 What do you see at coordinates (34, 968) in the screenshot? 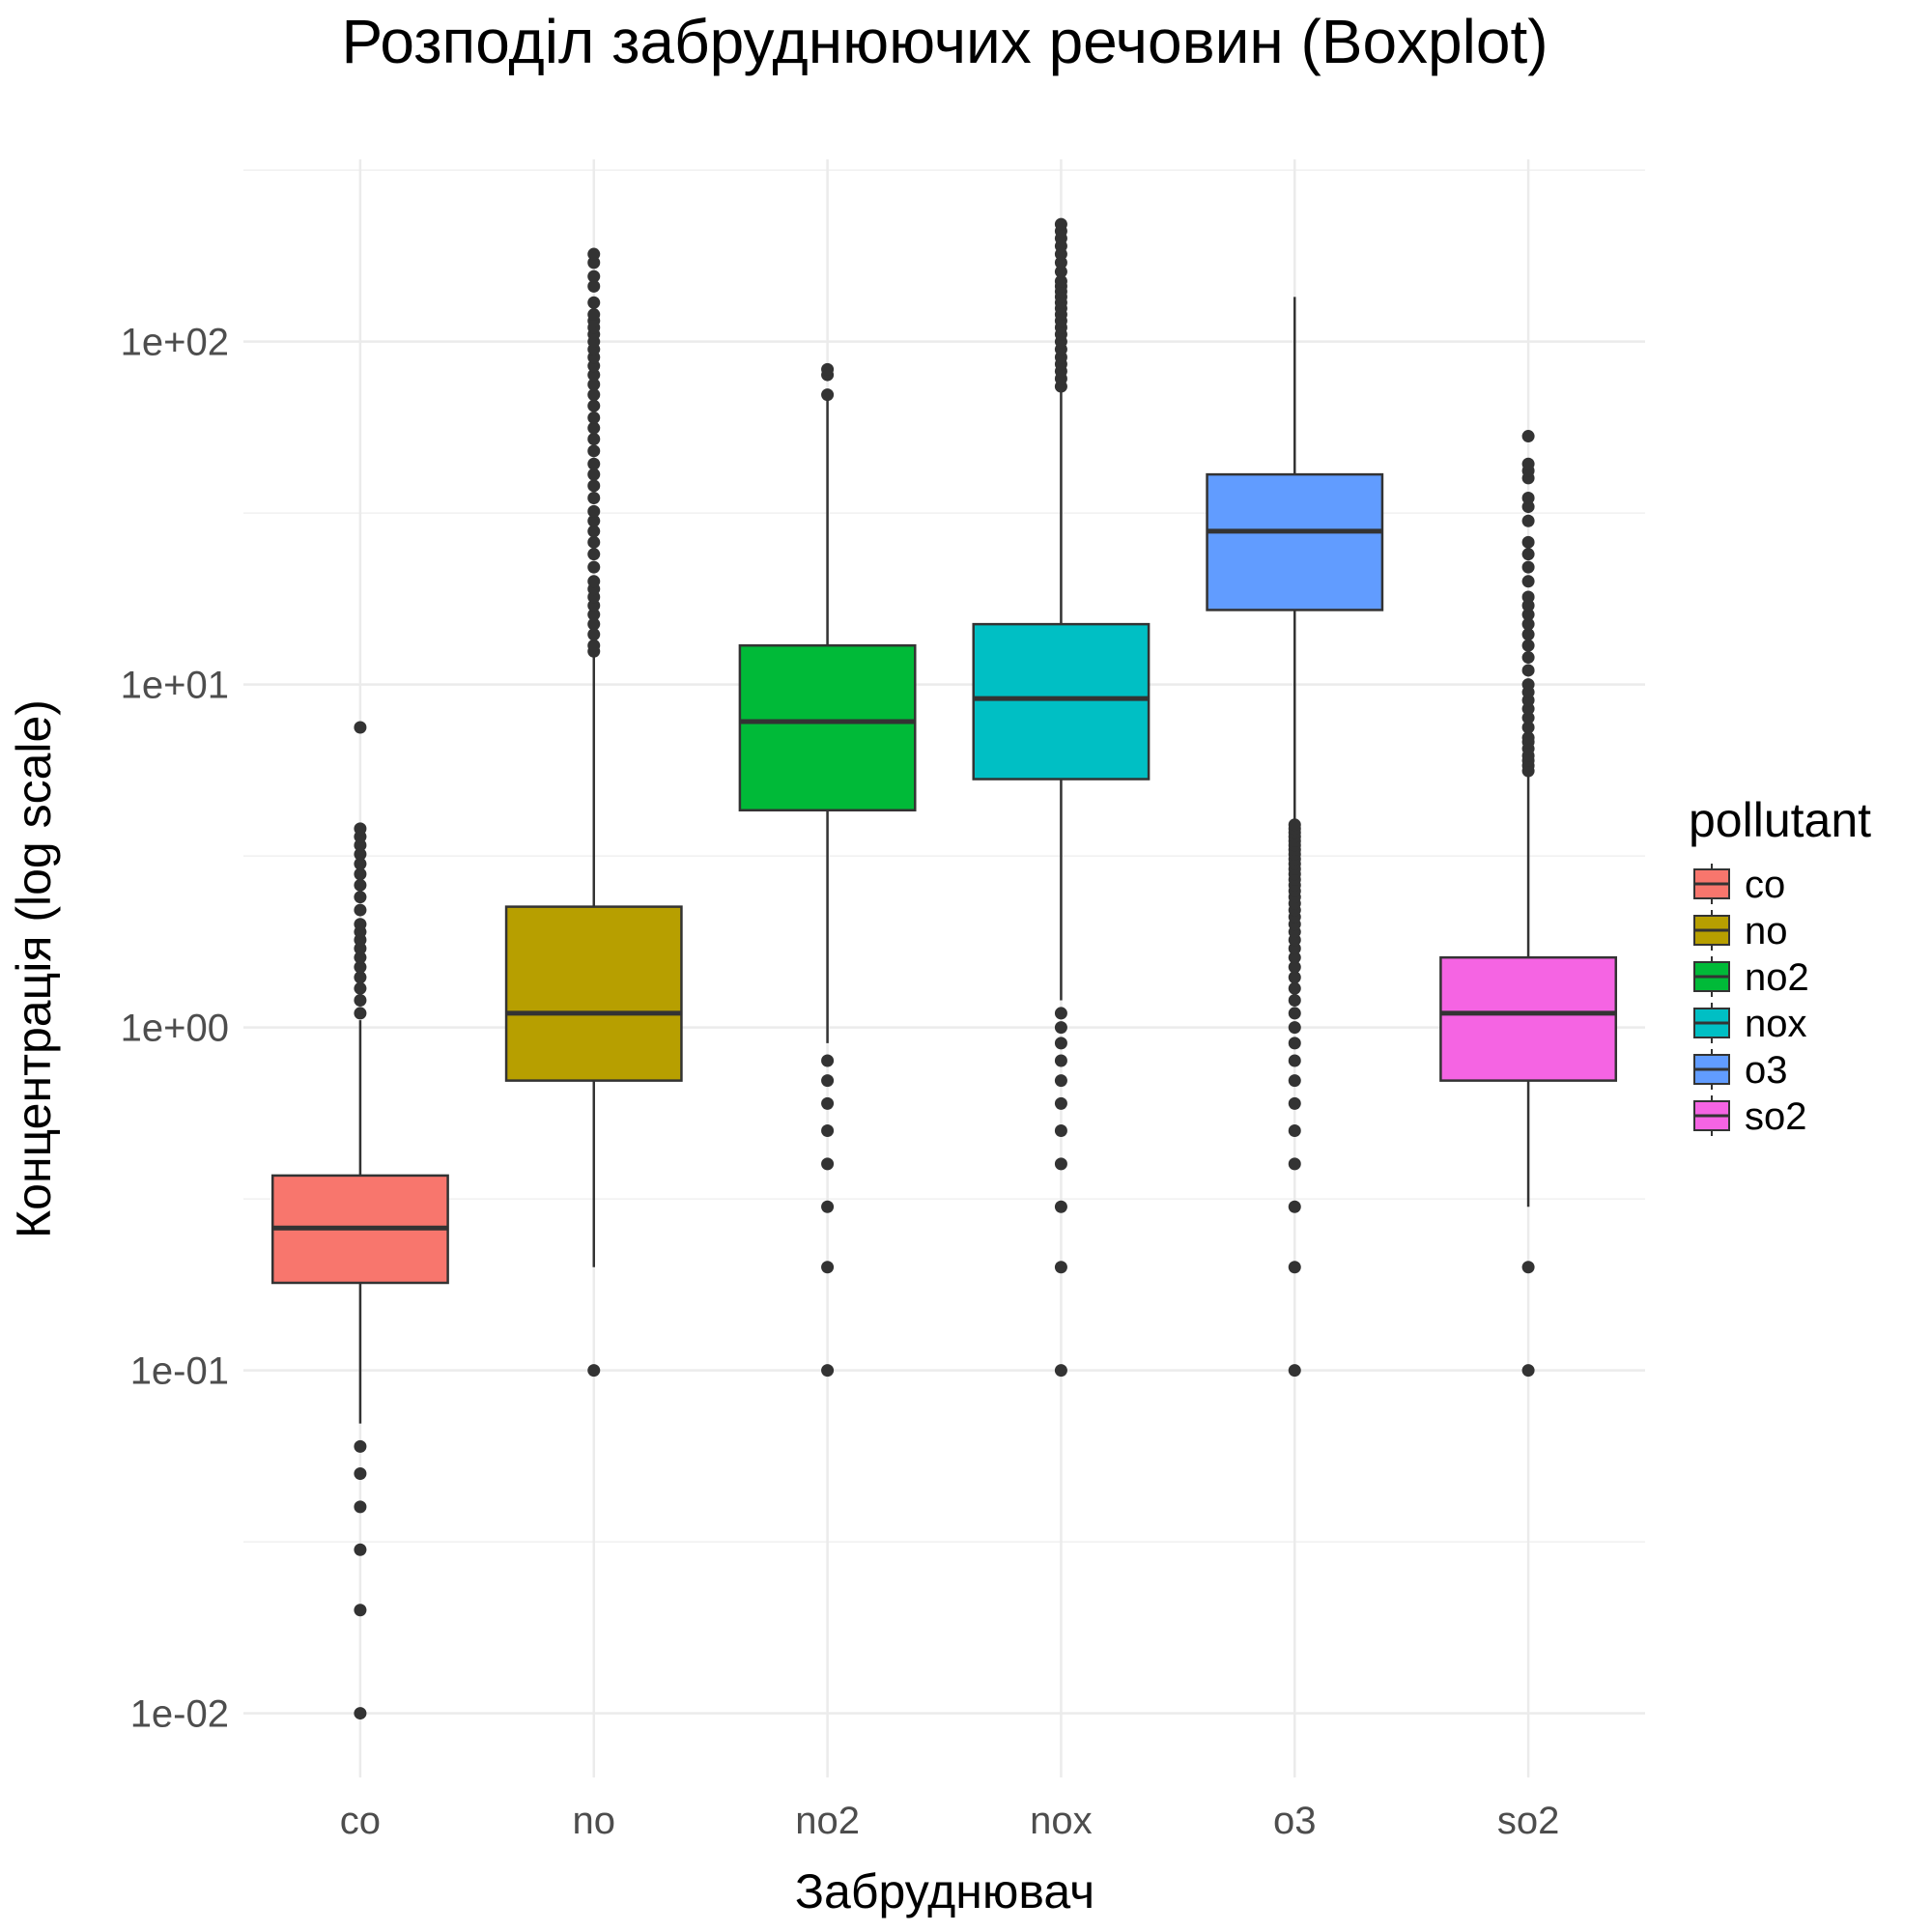
I see `y-axis-title: Концентрація (log scale)` at bounding box center [34, 968].